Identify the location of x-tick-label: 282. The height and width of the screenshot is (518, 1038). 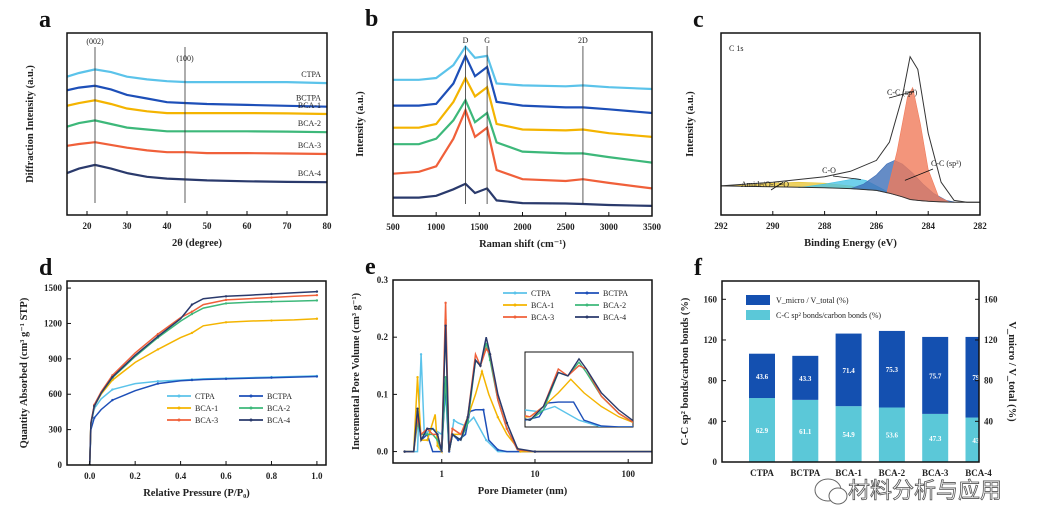
(980, 226).